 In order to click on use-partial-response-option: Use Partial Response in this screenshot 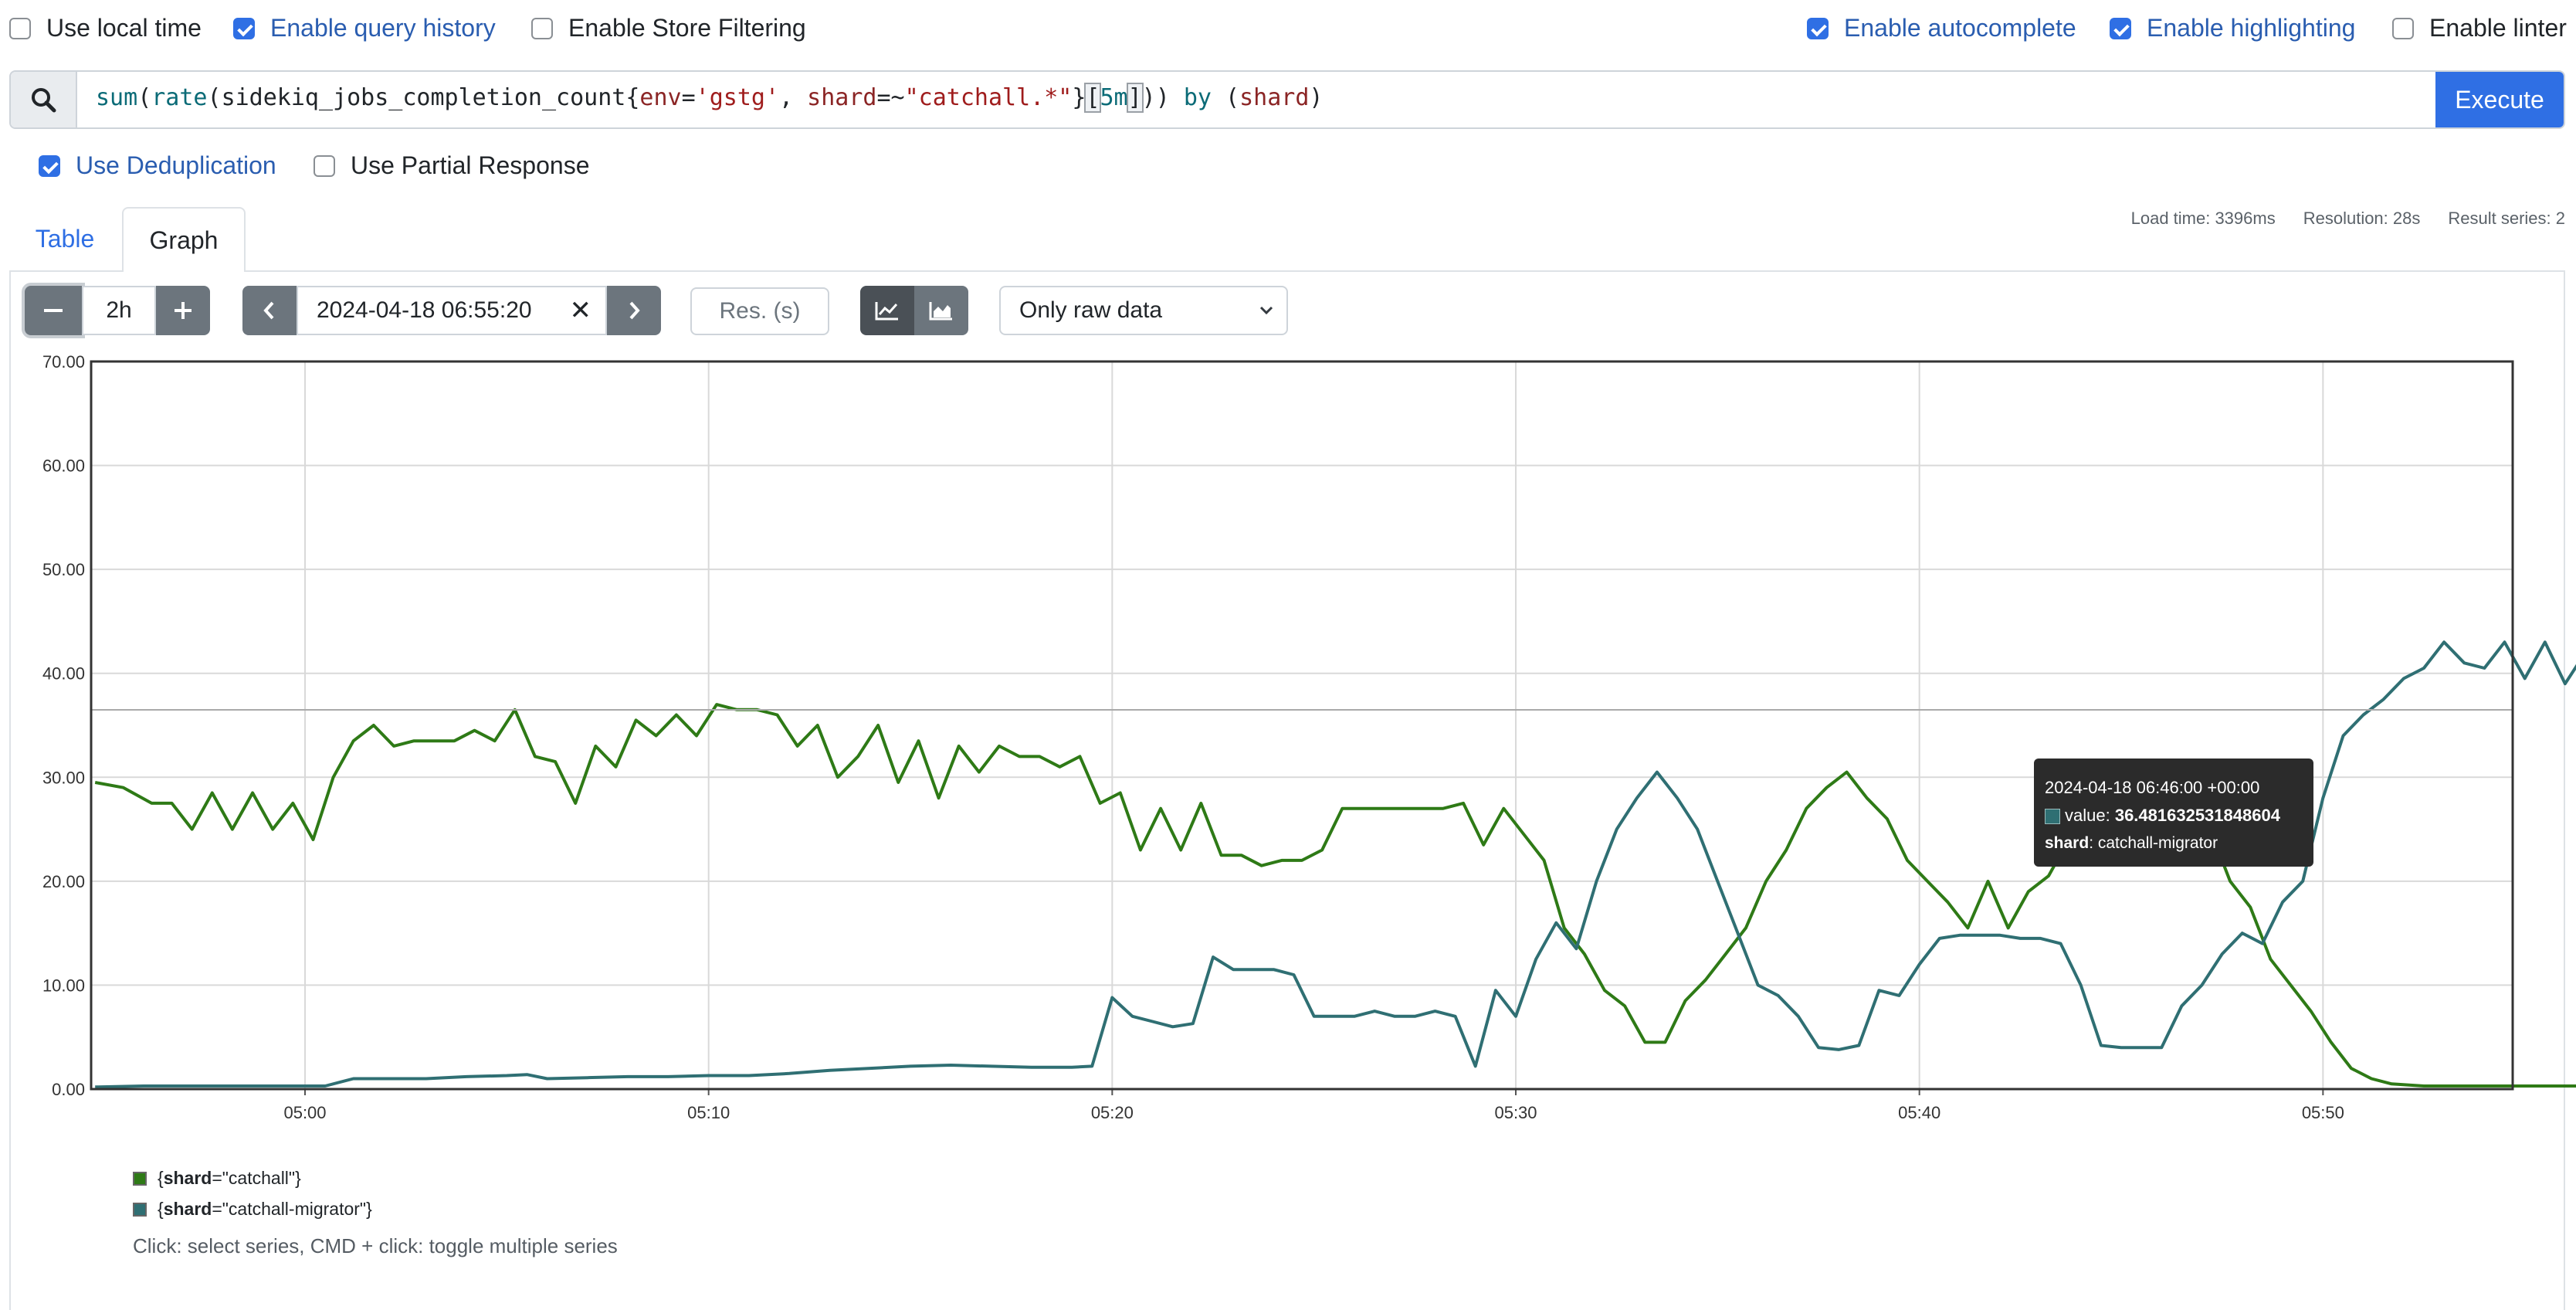, I will do `click(451, 165)`.